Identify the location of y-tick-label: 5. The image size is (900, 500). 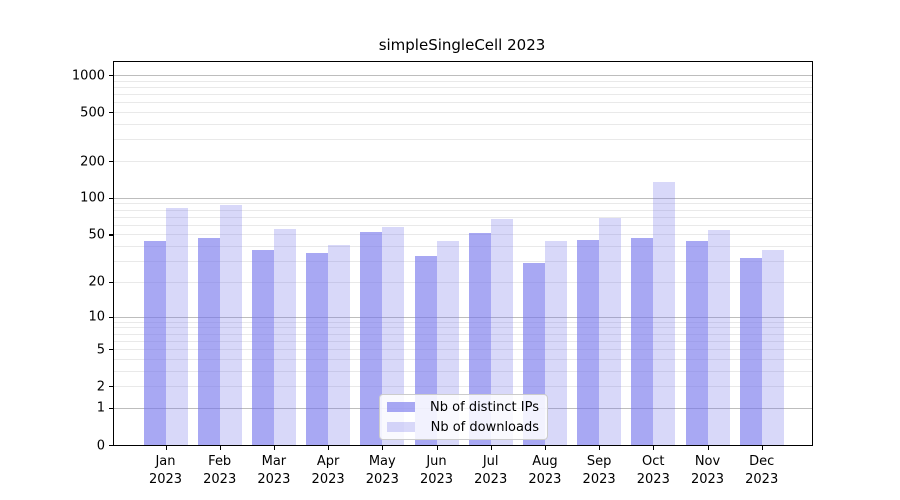
(100, 350).